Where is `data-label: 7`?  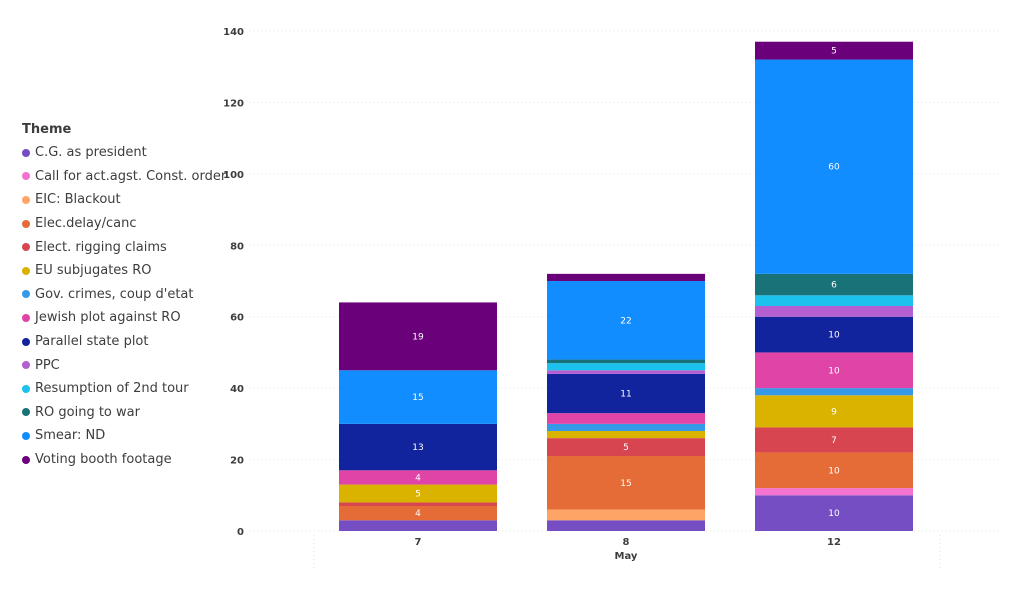 data-label: 7 is located at coordinates (834, 441).